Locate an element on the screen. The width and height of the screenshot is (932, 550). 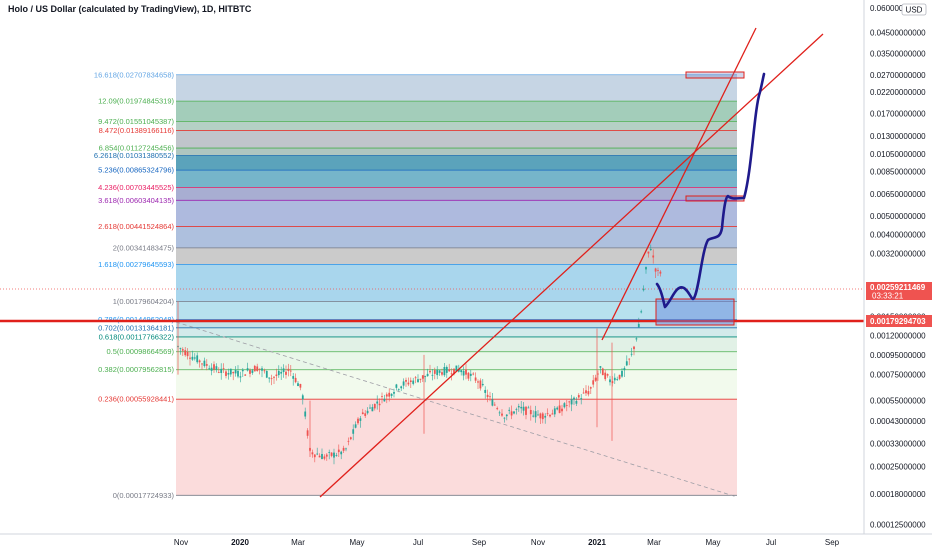
fib-zone-16.618 is located at coordinates (456, 88).